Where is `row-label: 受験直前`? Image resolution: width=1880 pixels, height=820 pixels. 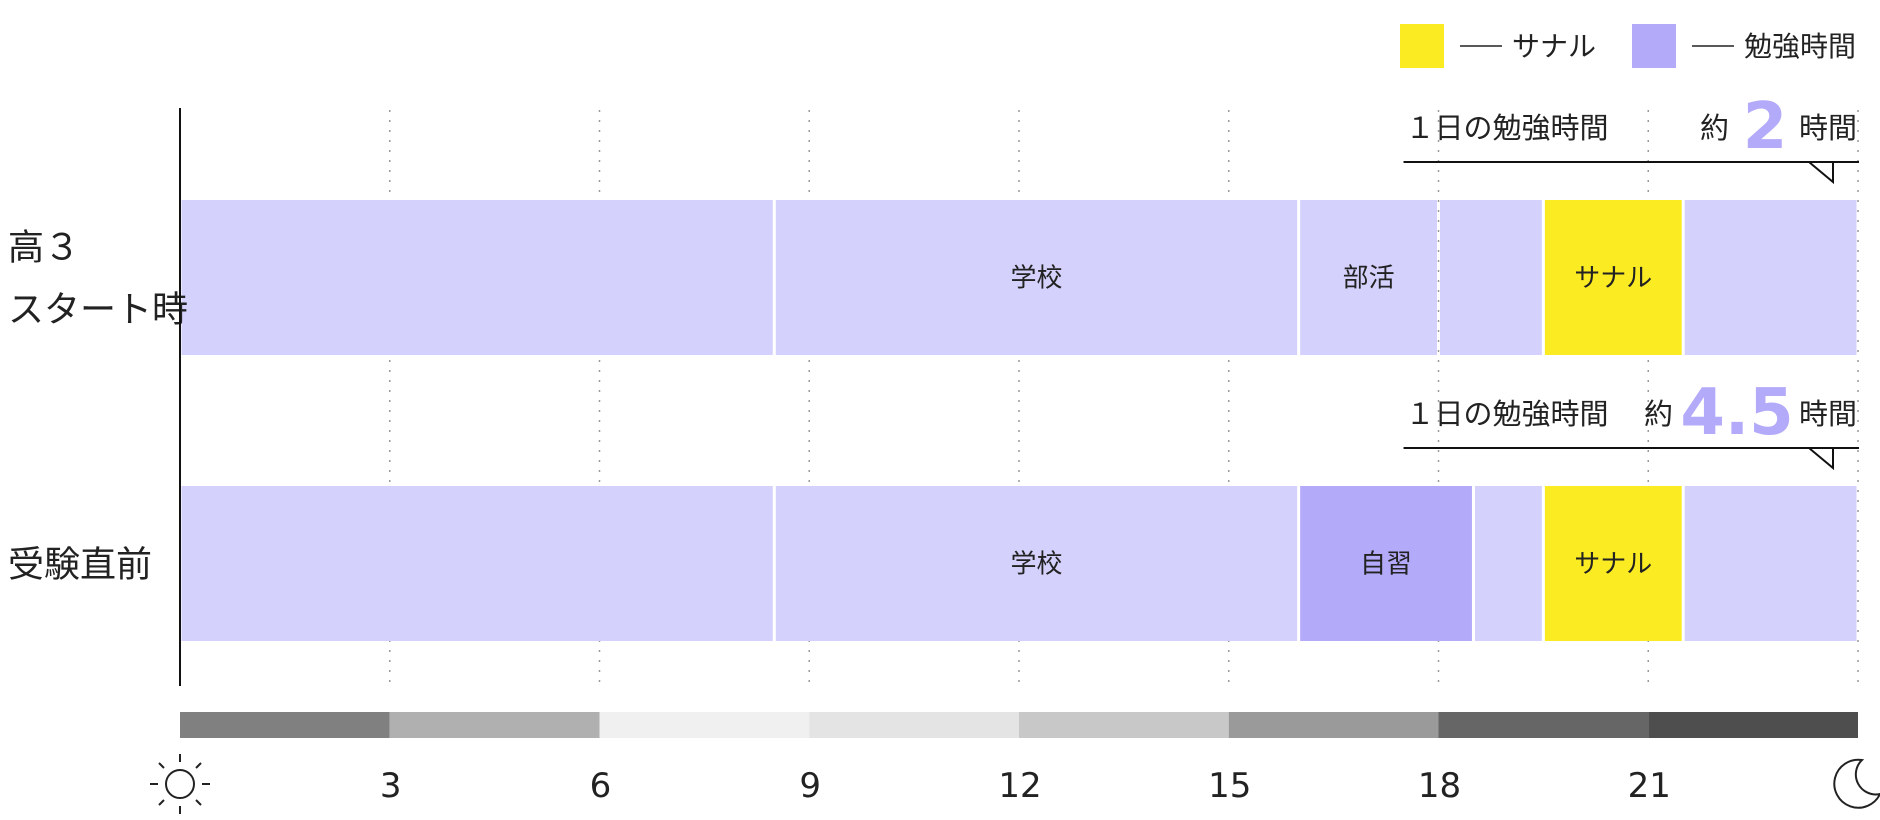
row-label: 受験直前 is located at coordinates (80, 565).